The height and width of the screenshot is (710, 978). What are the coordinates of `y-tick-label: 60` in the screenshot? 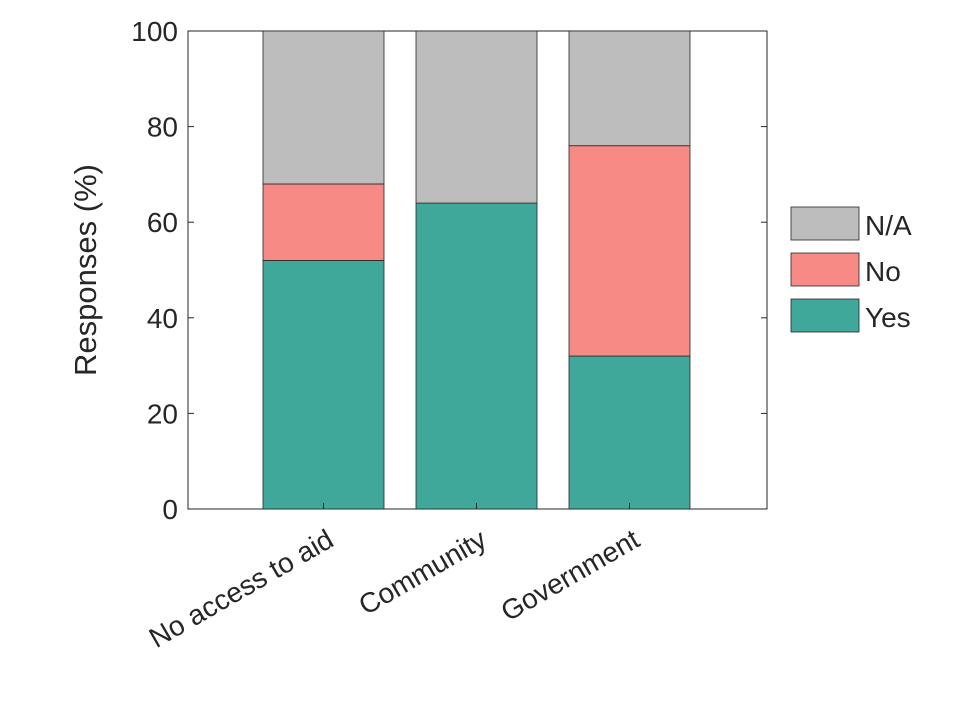 It's located at (162, 222).